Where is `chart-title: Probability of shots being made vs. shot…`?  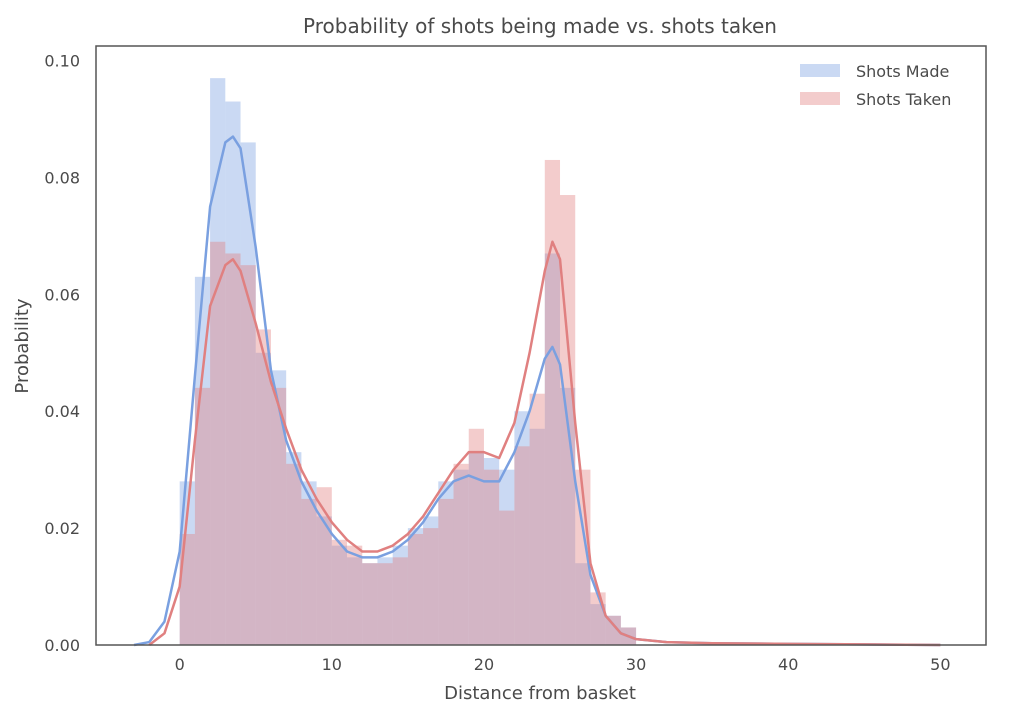 chart-title: Probability of shots being made vs. shot… is located at coordinates (540, 26).